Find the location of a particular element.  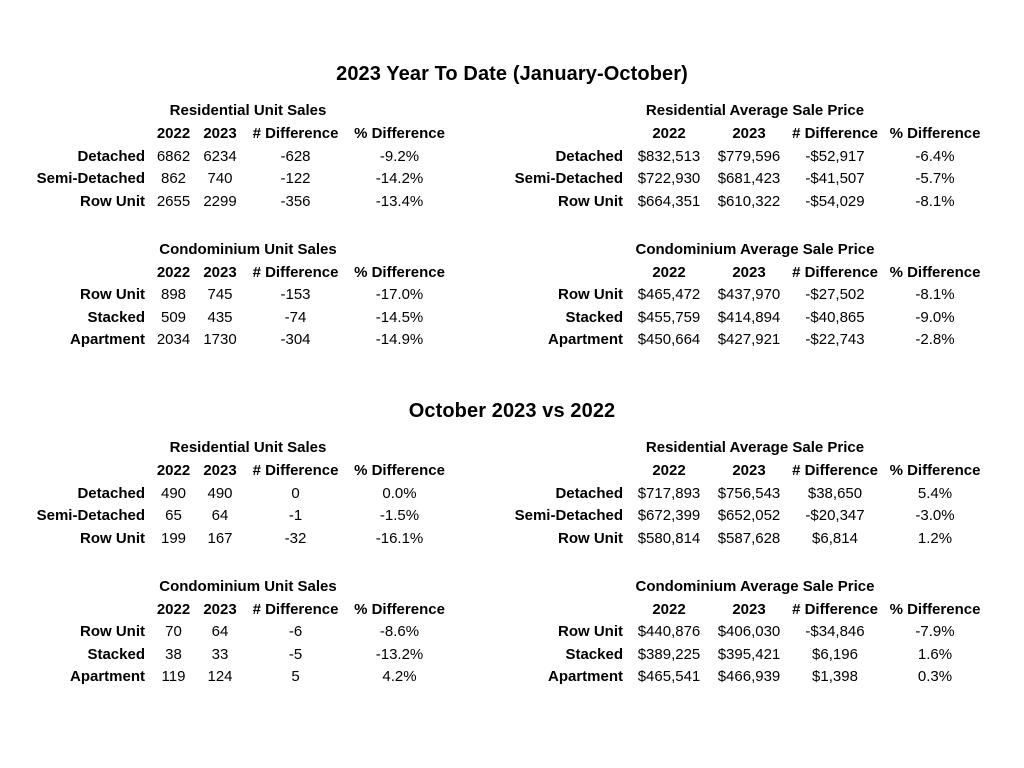

cell-pct-difference: 1.2% is located at coordinates (935, 538).